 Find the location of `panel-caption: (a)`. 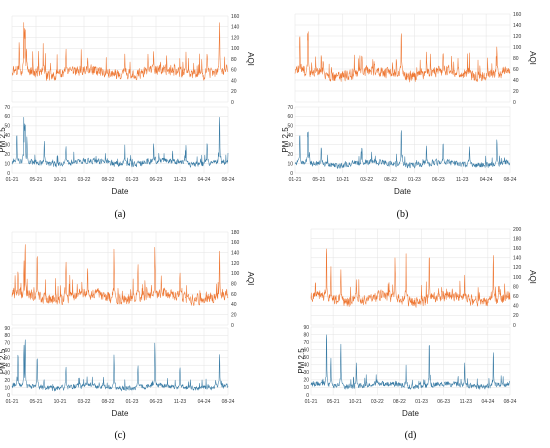

panel-caption: (a) is located at coordinates (119, 214).